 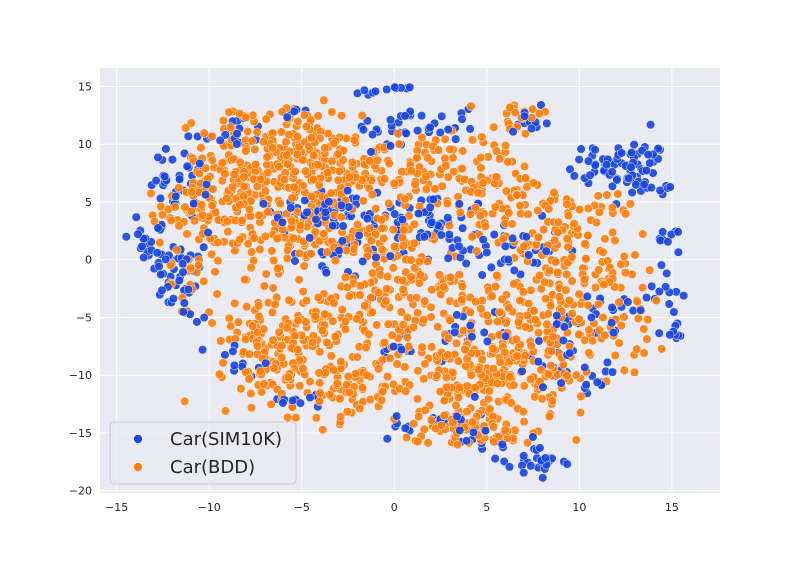 What do you see at coordinates (226, 439) in the screenshot?
I see `legend-label-sim10k: Car(SIM10K)` at bounding box center [226, 439].